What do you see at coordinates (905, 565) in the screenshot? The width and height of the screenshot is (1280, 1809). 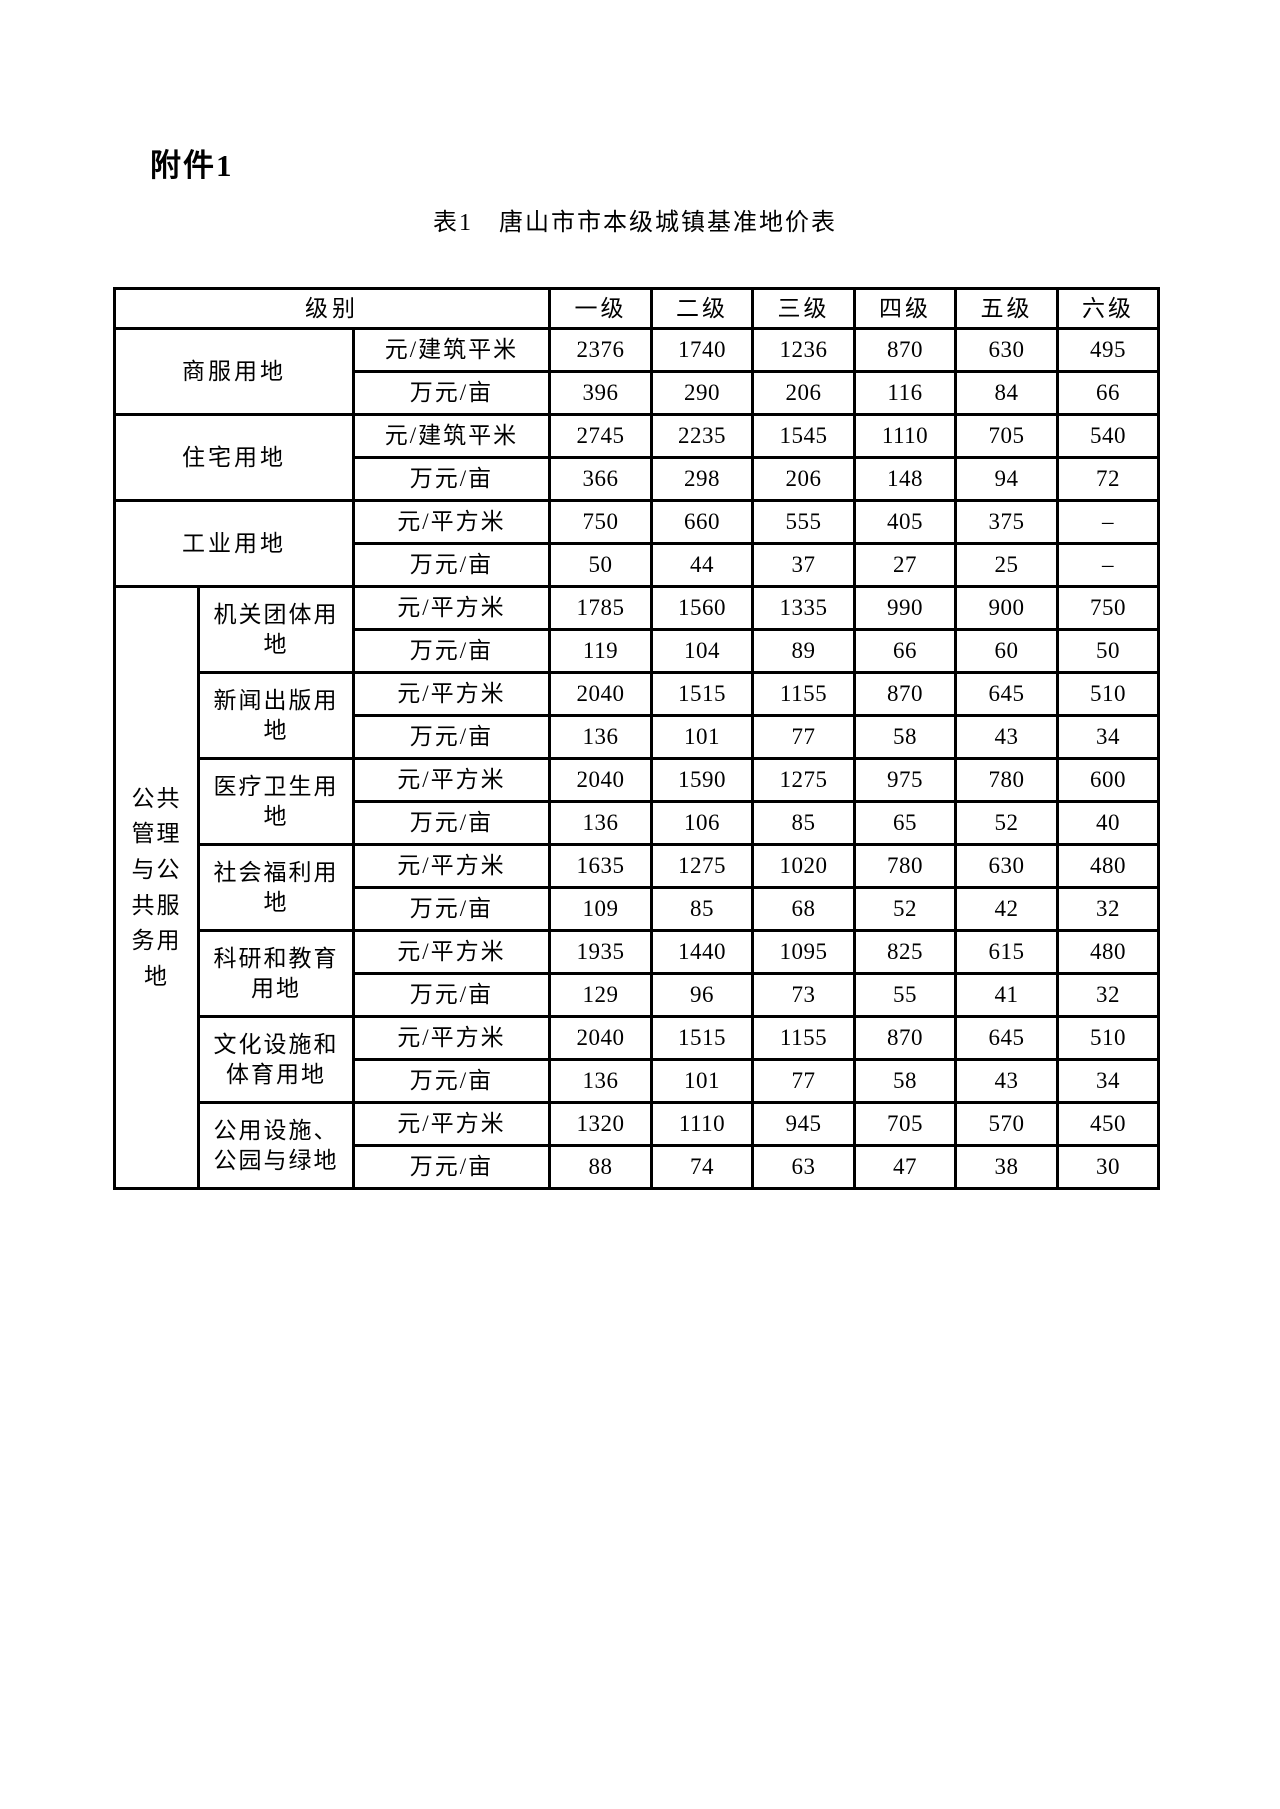 I see `price-cell: 27` at bounding box center [905, 565].